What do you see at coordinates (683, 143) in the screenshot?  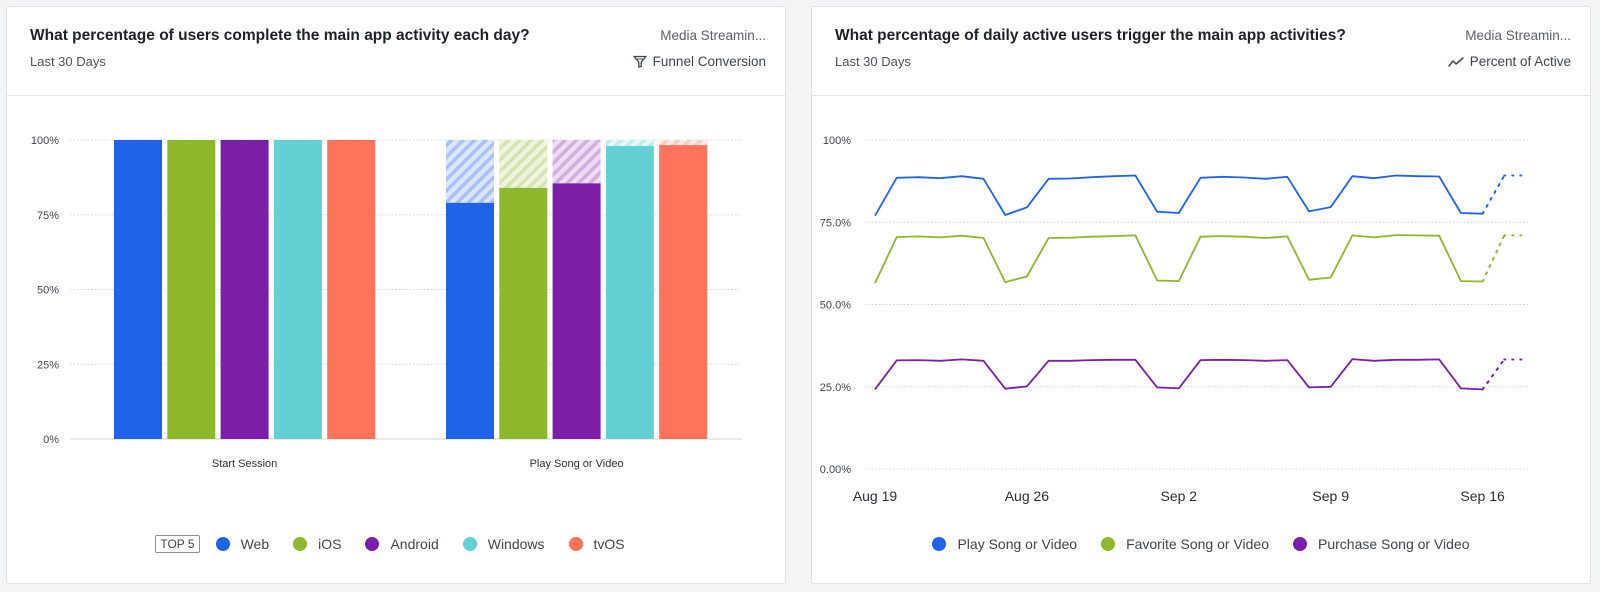 I see `bar-dropoff-tvos` at bounding box center [683, 143].